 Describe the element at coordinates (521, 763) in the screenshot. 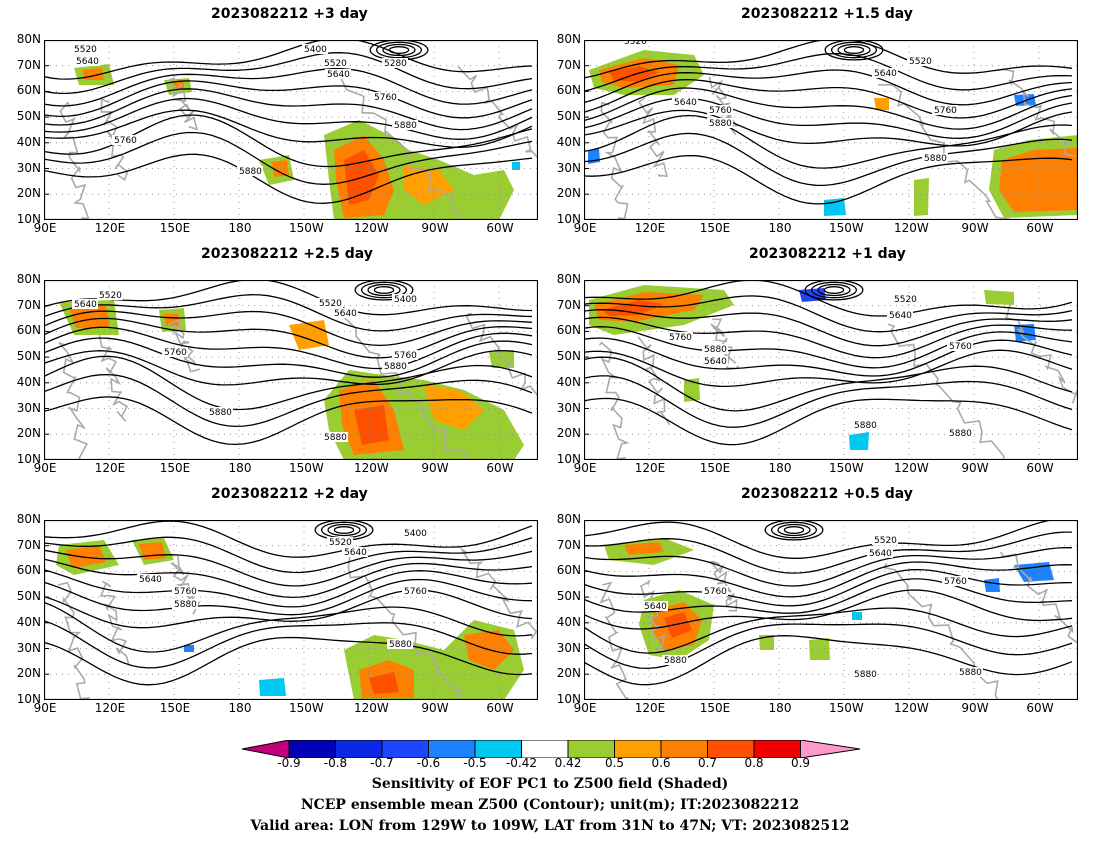

I see `colorbar-label: -0.42` at that location.